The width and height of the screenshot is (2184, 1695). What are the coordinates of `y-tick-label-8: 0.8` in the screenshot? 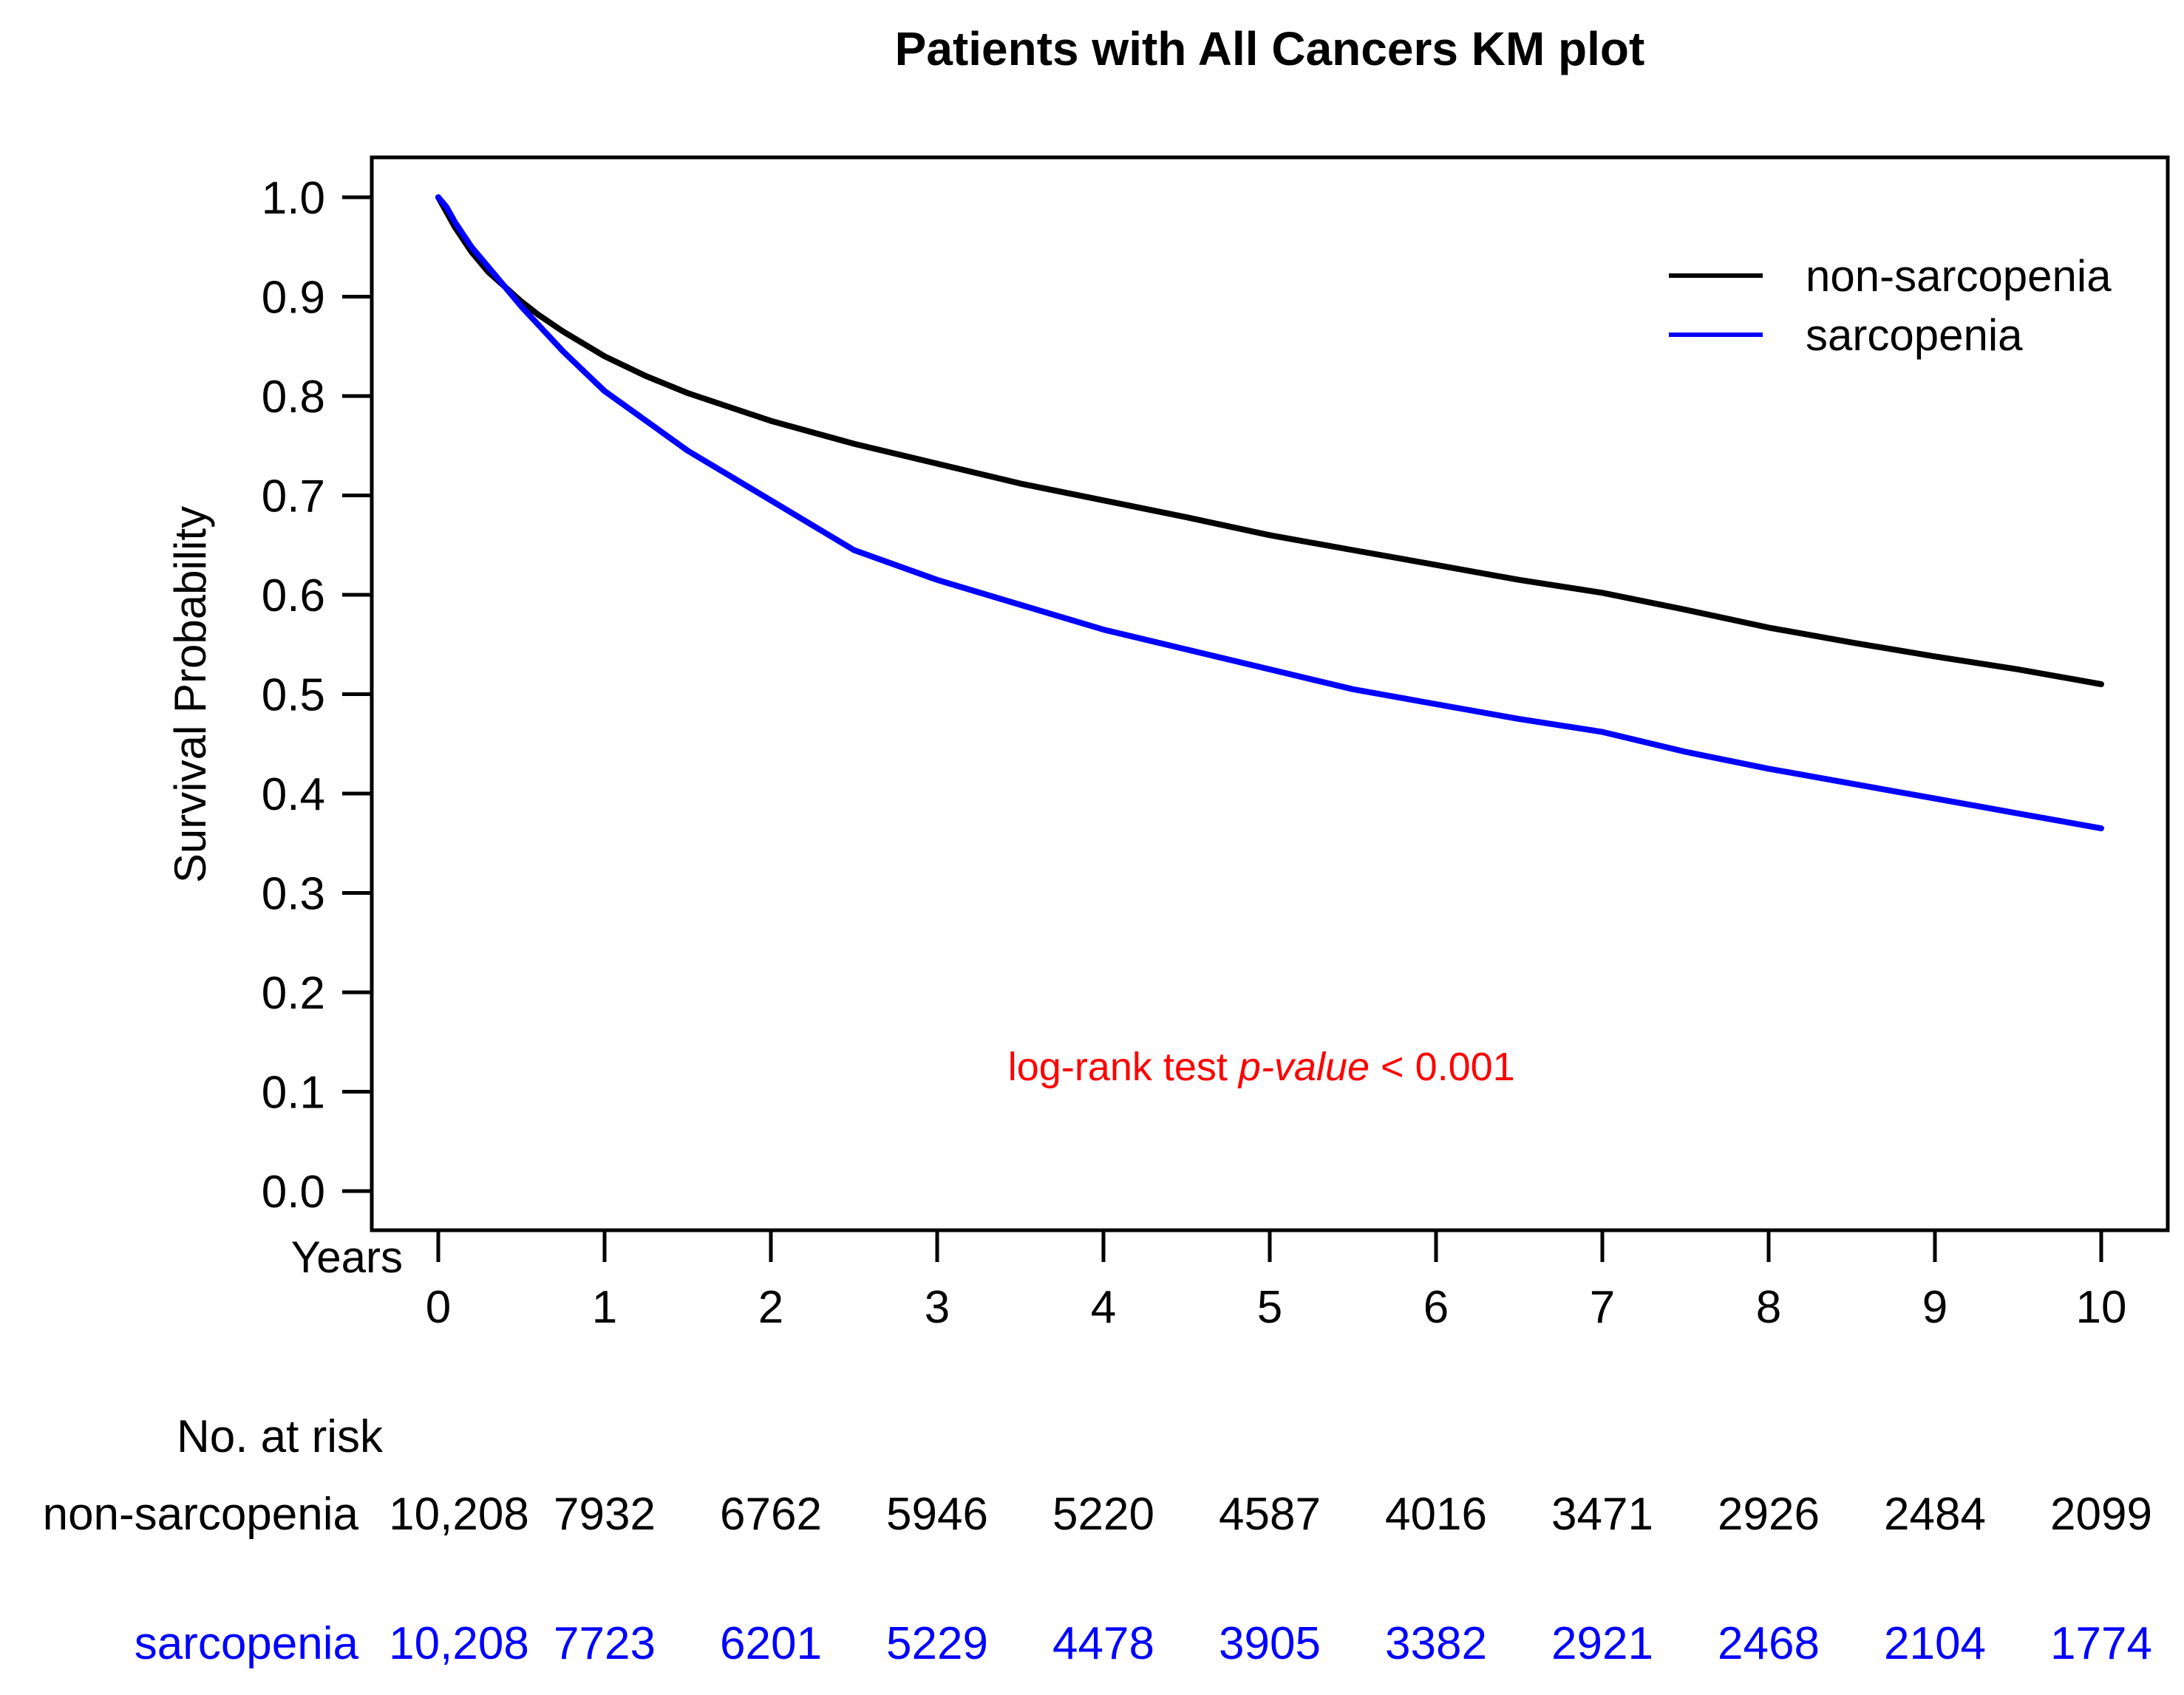 It's located at (293, 397).